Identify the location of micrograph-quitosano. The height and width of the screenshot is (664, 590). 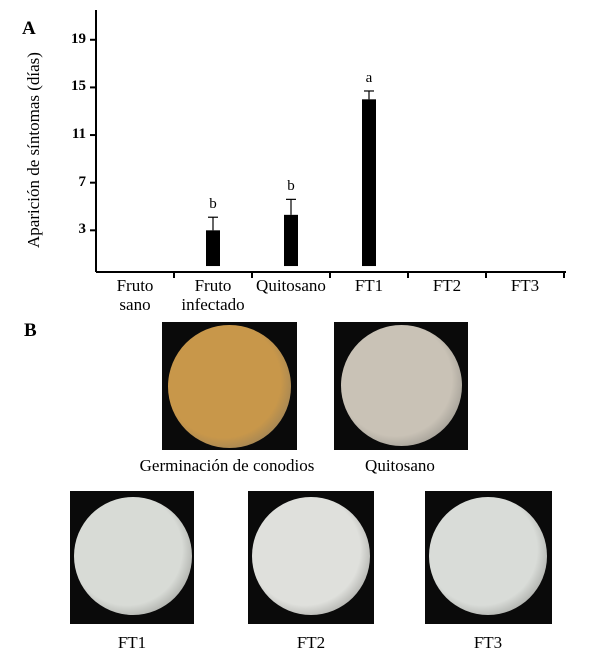
(401, 386).